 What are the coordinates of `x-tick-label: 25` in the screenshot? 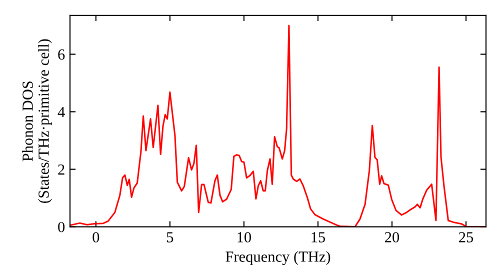 It's located at (466, 237).